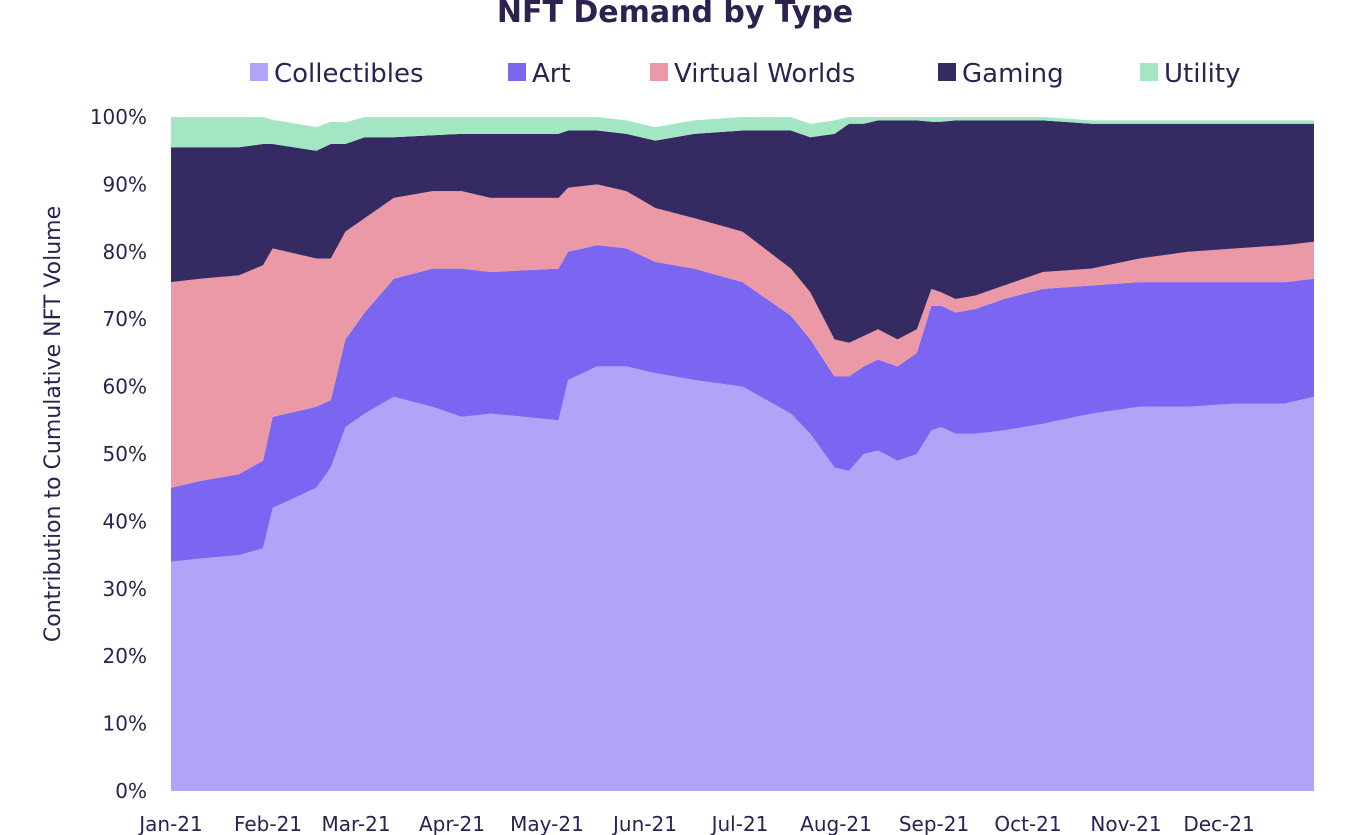 The height and width of the screenshot is (835, 1354). I want to click on y-axis-ticks: 0% 10% 20% 30% 40% 50% 60% 70% 80% 90% 100%, so click(118, 454).